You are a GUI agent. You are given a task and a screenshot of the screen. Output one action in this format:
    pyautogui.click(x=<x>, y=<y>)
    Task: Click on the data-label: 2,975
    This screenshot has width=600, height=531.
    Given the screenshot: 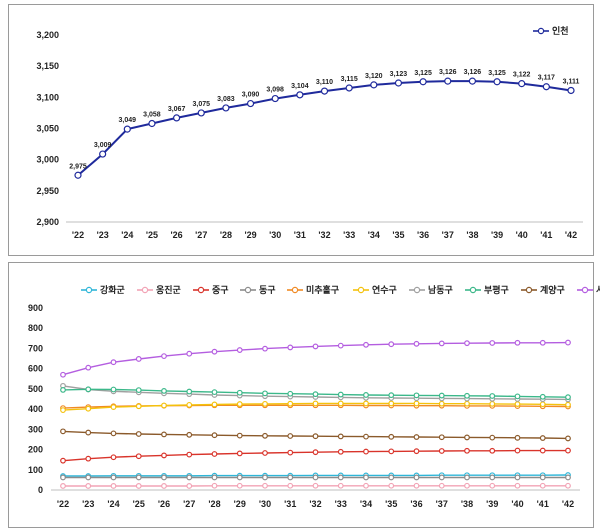 What is the action you would take?
    pyautogui.click(x=78, y=166)
    